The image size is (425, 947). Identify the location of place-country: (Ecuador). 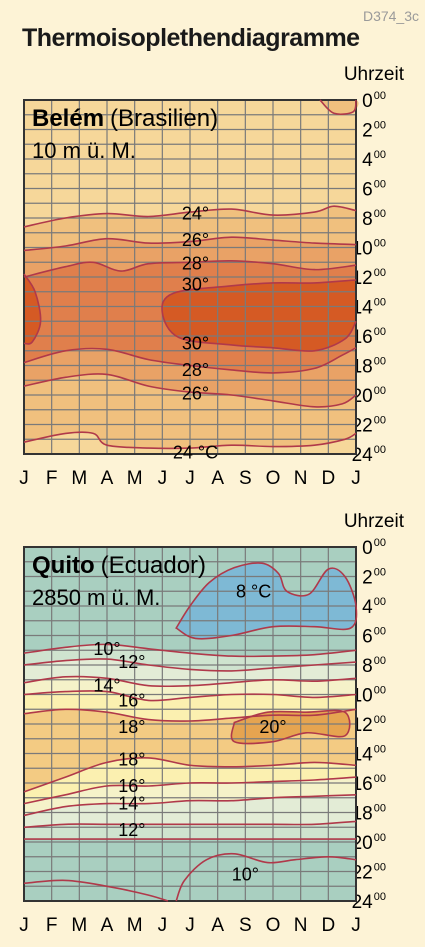
(153, 565).